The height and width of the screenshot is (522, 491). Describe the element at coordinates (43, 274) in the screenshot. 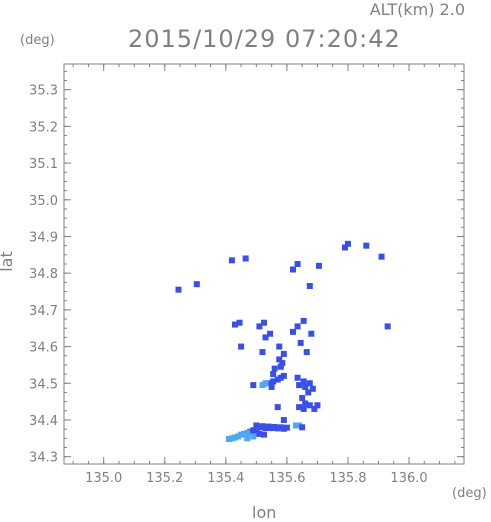

I see `y-tick-label: 34.8` at that location.